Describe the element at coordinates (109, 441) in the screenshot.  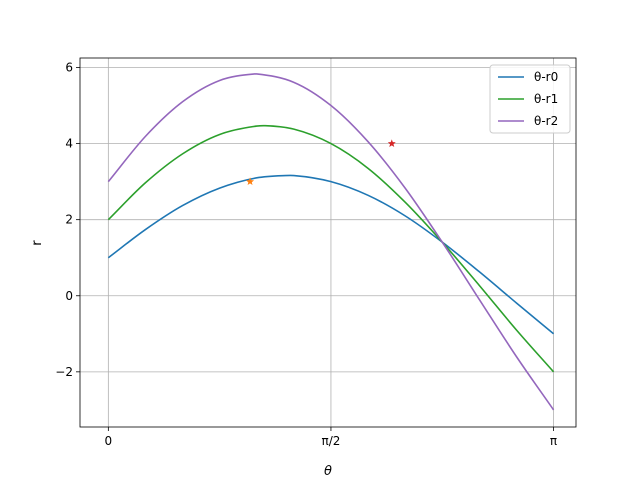
I see `x-tick-label: 0` at that location.